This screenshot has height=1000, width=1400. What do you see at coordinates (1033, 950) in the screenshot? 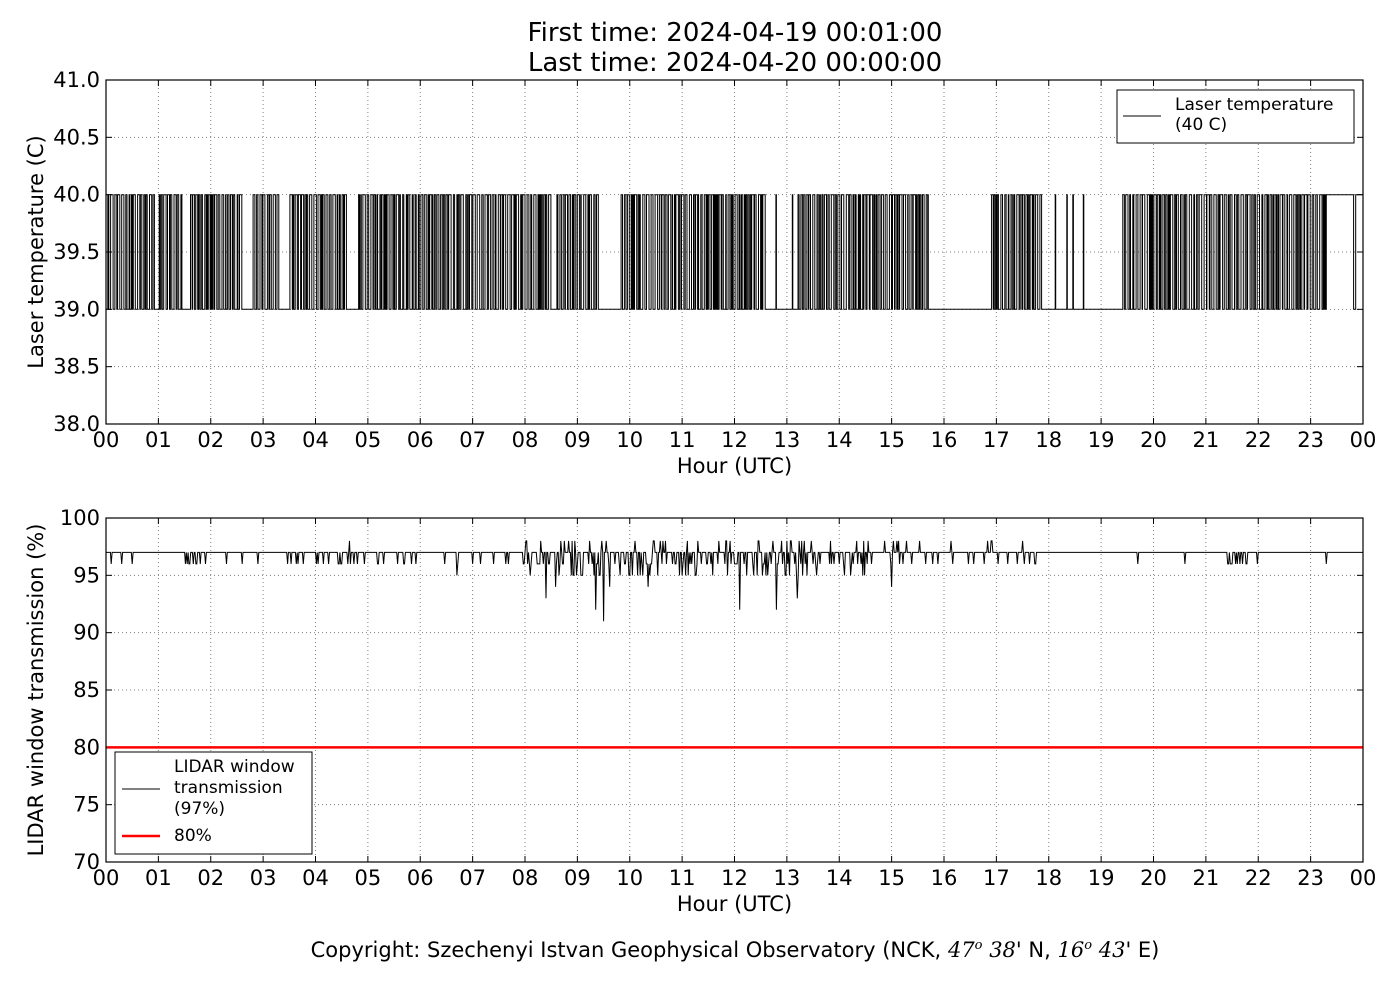
I see `latitude-hemisphere: ' N,` at bounding box center [1033, 950].